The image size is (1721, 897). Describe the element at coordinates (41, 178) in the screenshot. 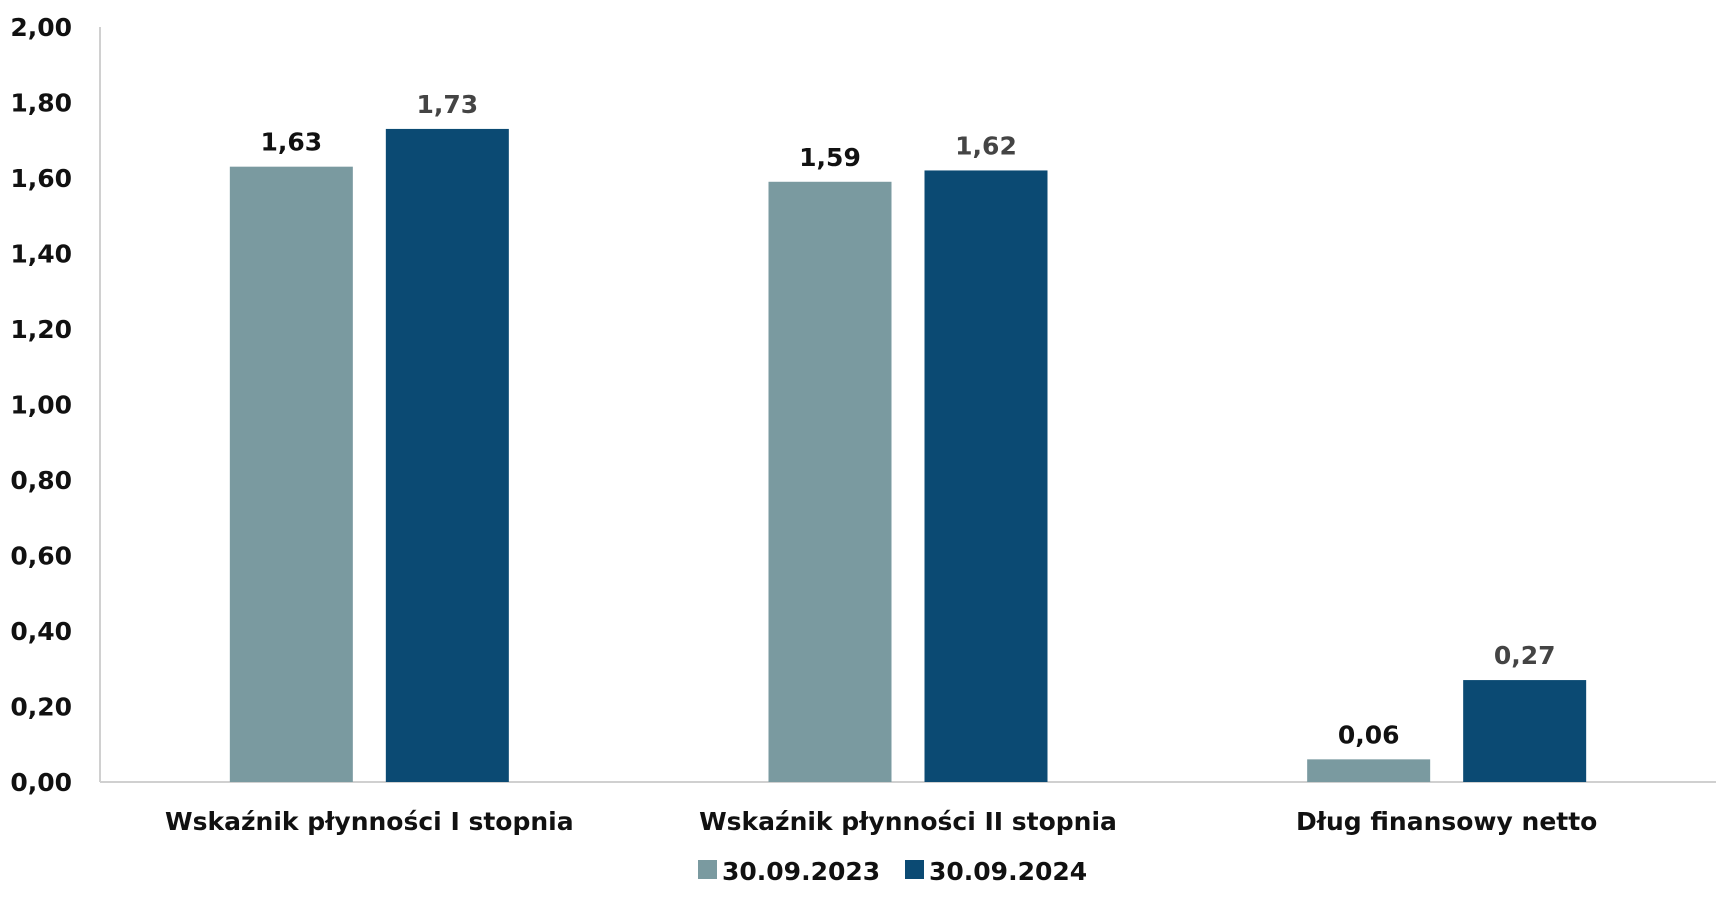

I see `y-tick-label: 1,60` at that location.